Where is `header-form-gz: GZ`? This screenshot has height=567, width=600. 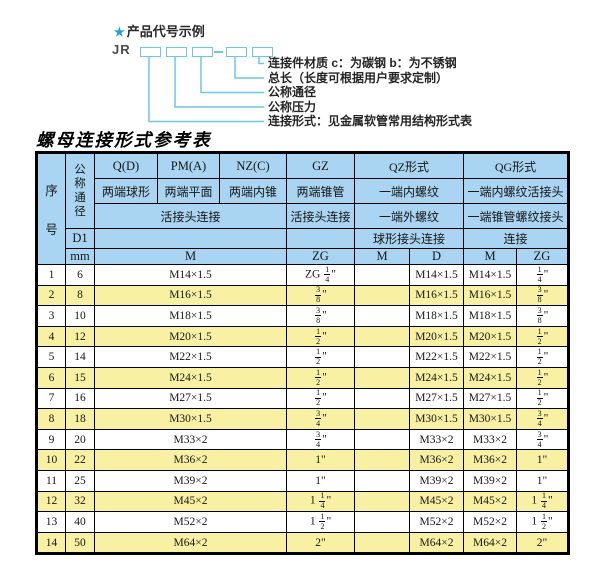 header-form-gz: GZ is located at coordinates (320, 165).